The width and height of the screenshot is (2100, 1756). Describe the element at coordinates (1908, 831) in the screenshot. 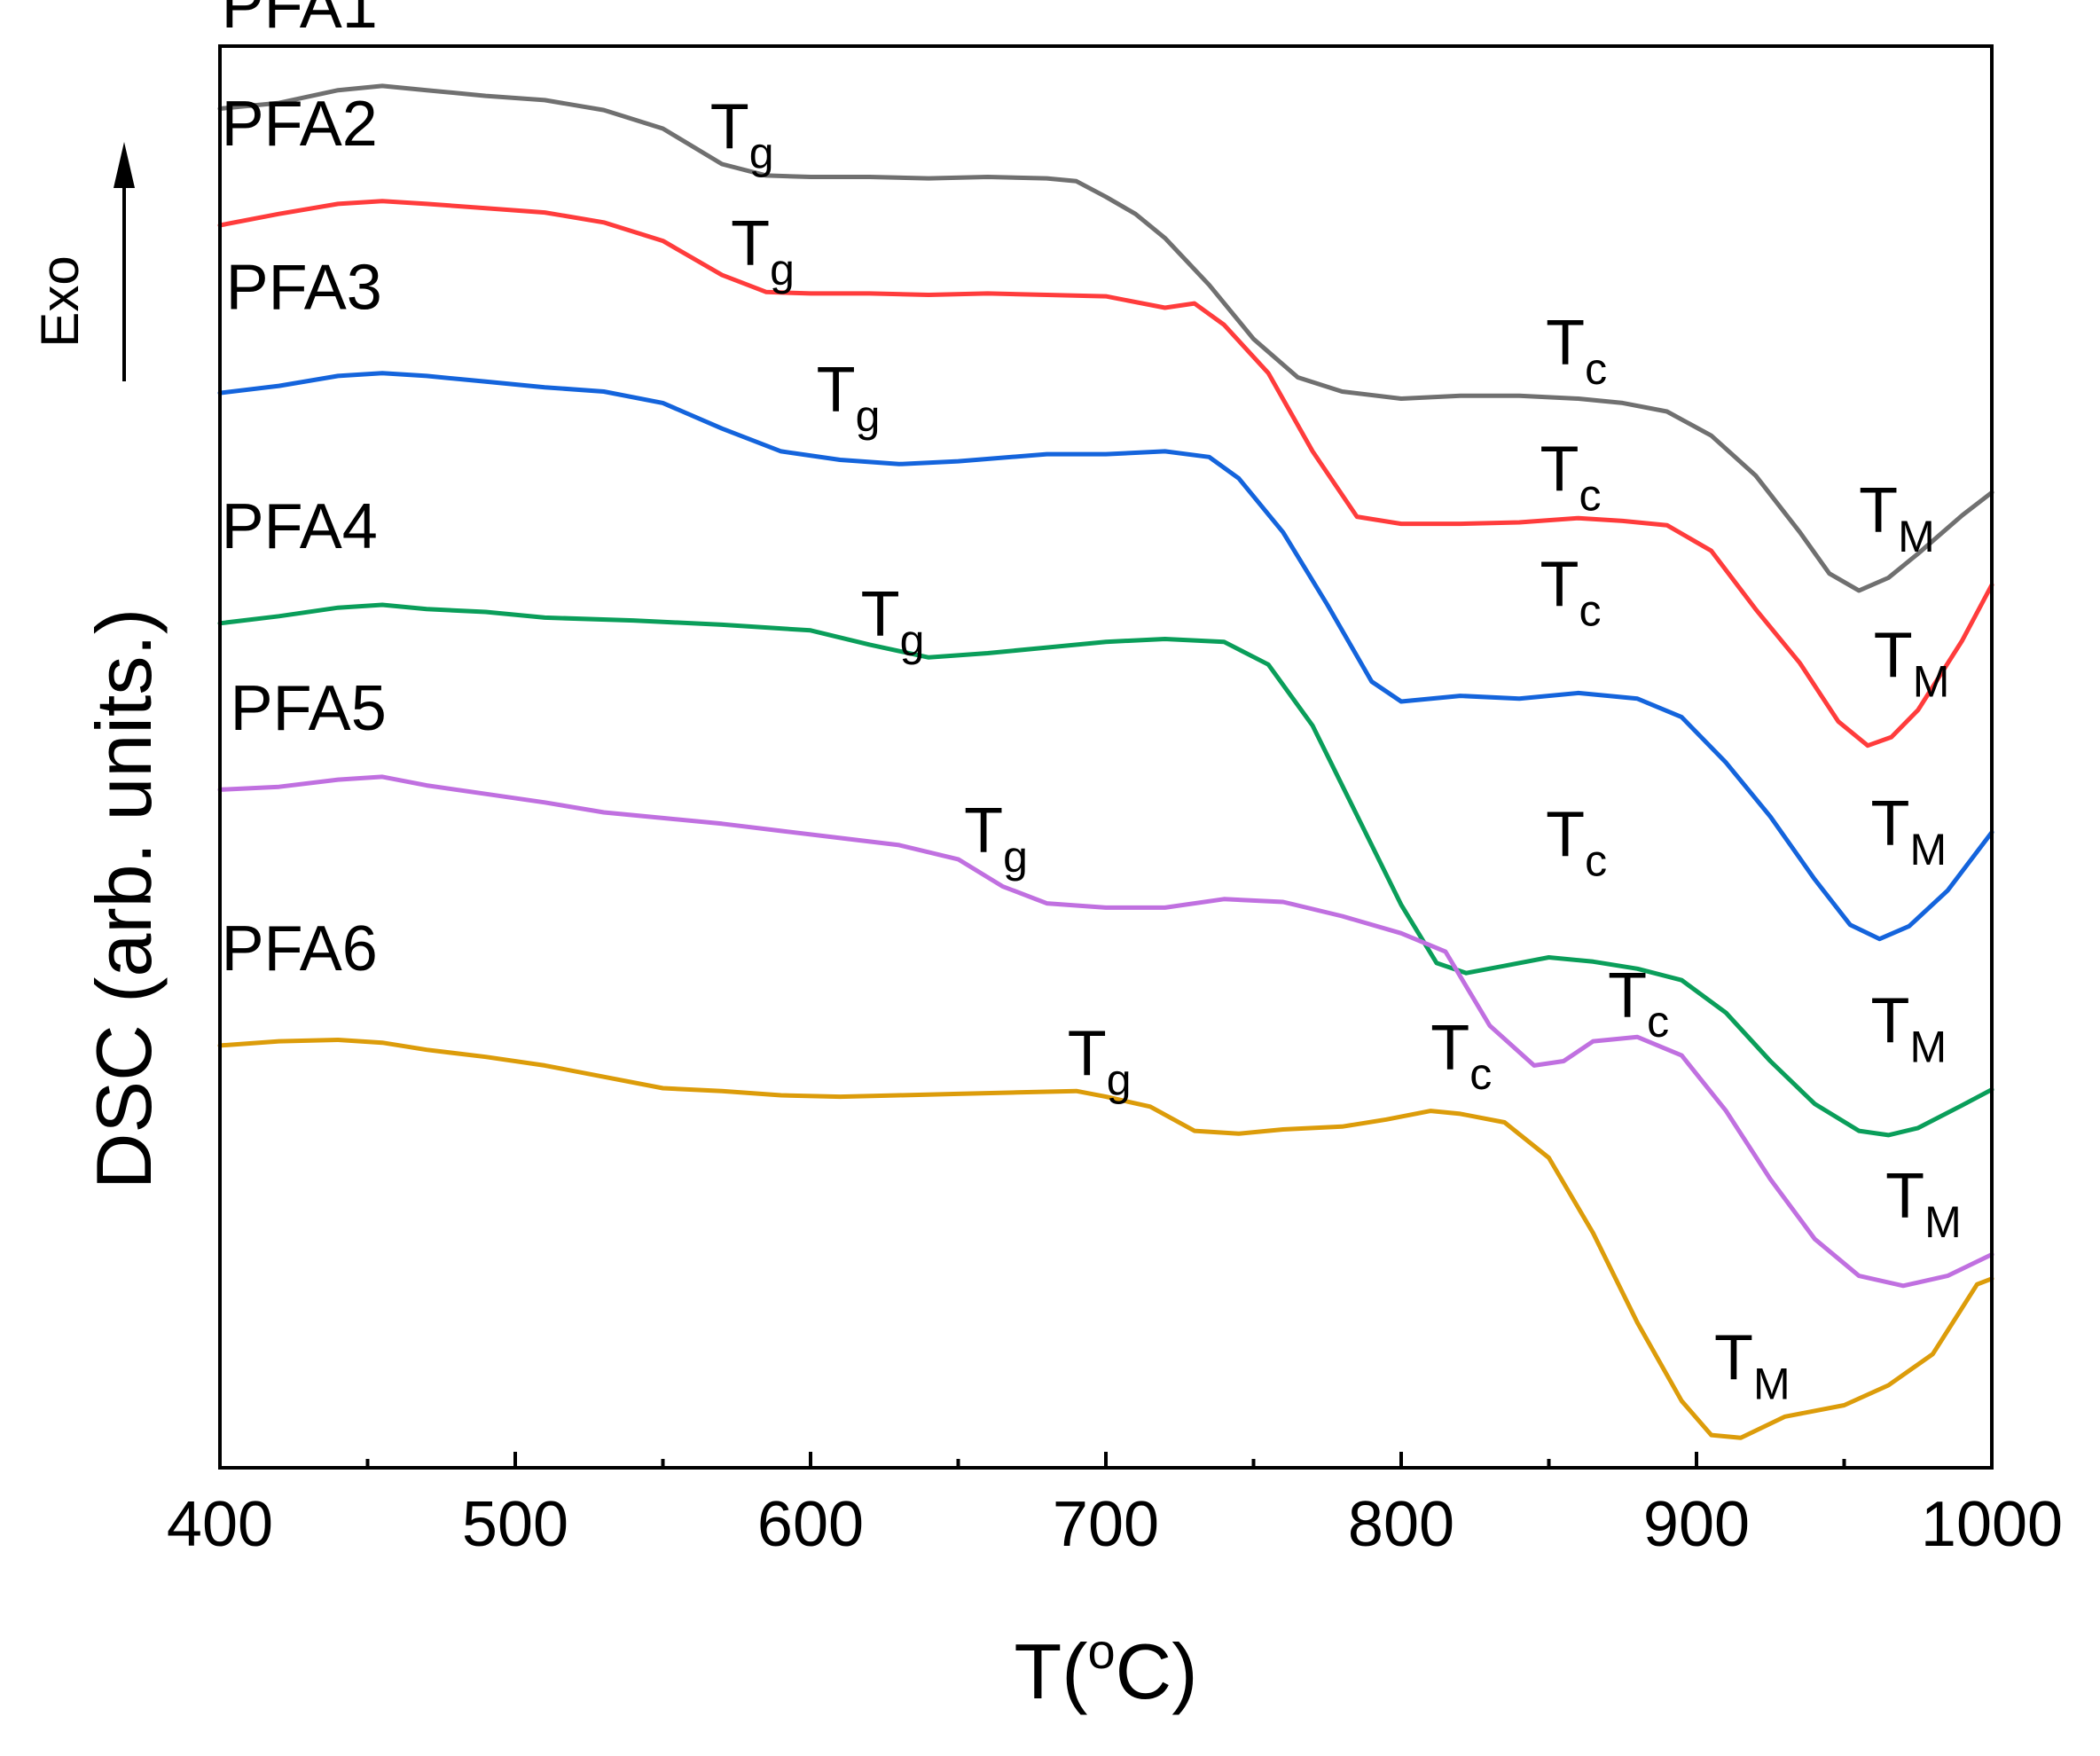

I see `annotation-tm-pfa3: TM` at that location.